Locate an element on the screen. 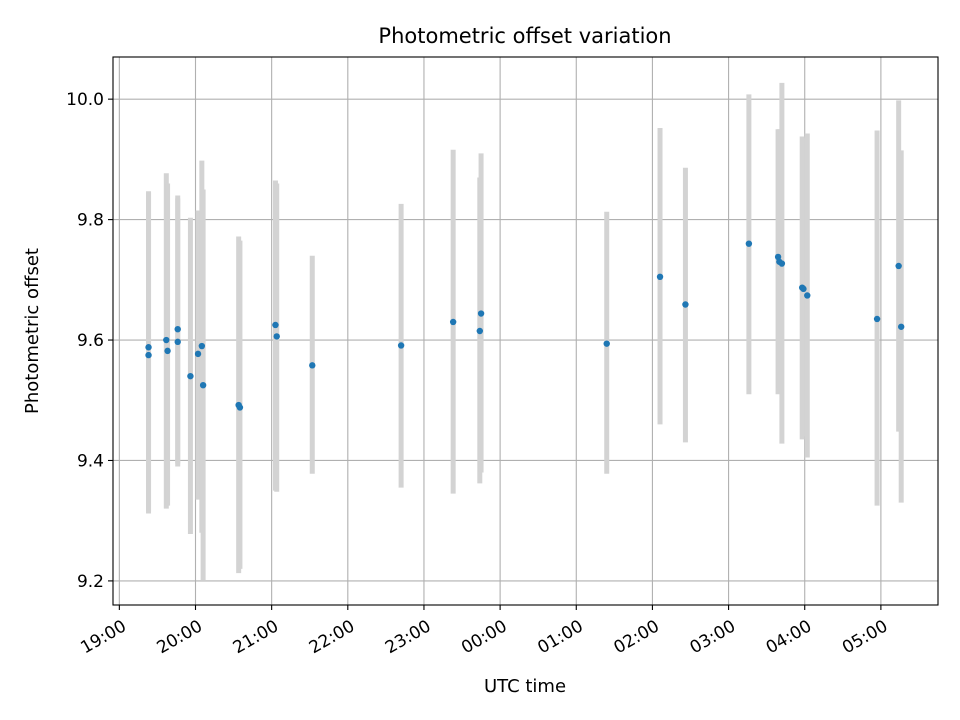 The image size is (960, 720). x-tick-label: 20:00 is located at coordinates (180, 637).